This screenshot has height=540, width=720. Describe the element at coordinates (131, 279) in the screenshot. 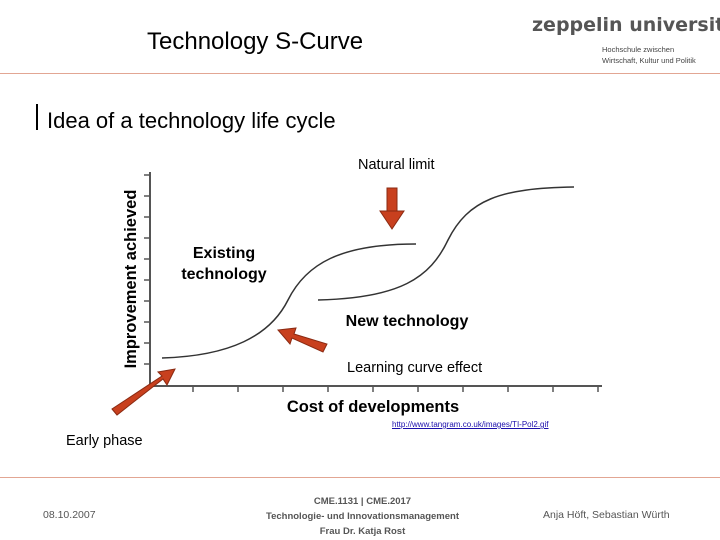

I see `y-axis-label: Improvement achieved` at that location.